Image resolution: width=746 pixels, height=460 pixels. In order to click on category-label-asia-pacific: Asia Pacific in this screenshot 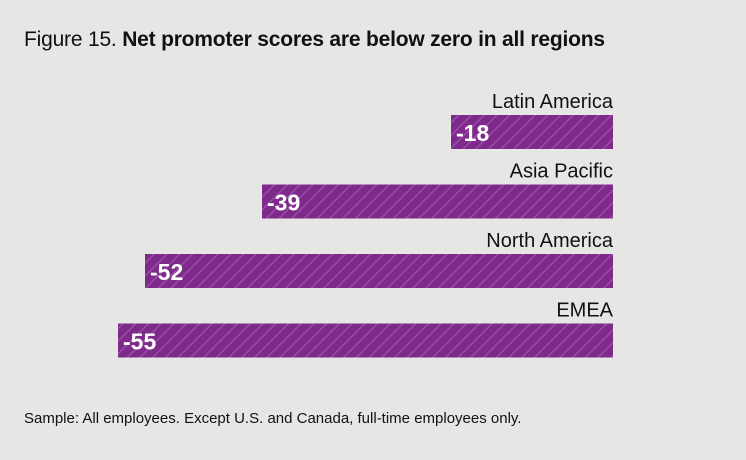, I will do `click(561, 172)`.